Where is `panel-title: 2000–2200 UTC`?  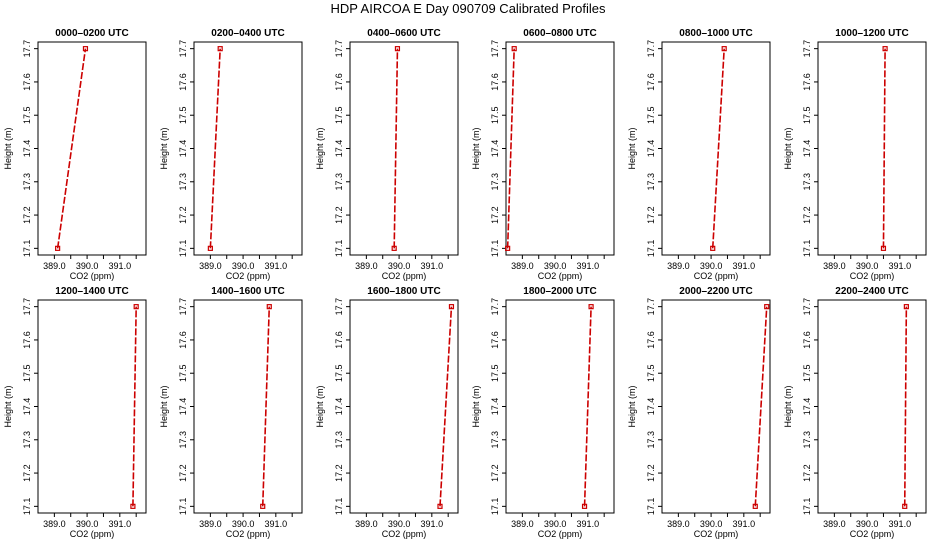
panel-title: 2000–2200 UTC is located at coordinates (715, 291).